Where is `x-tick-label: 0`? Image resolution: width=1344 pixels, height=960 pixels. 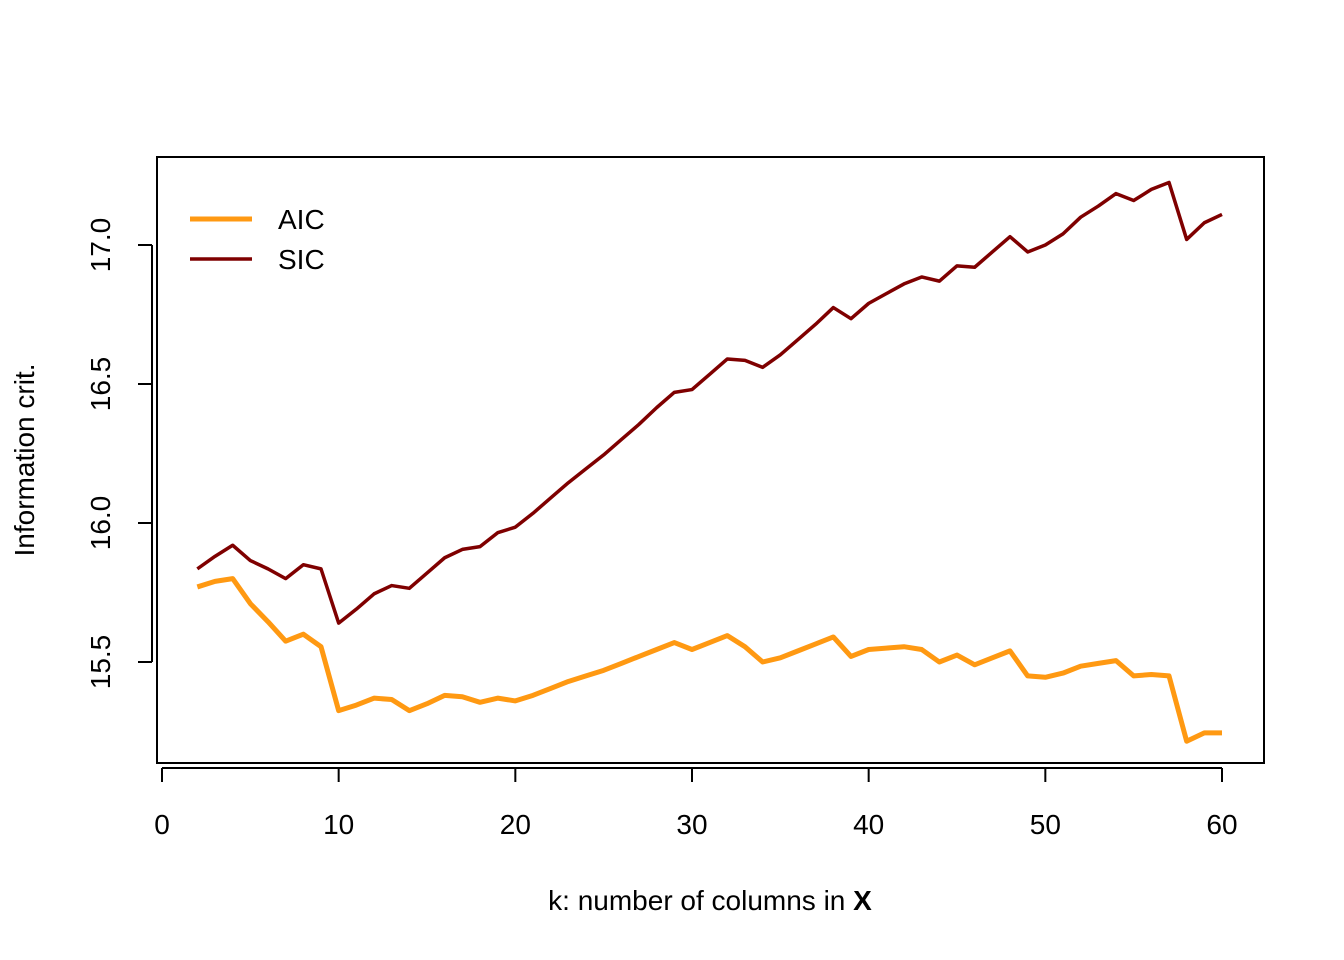
x-tick-label: 0 is located at coordinates (162, 824).